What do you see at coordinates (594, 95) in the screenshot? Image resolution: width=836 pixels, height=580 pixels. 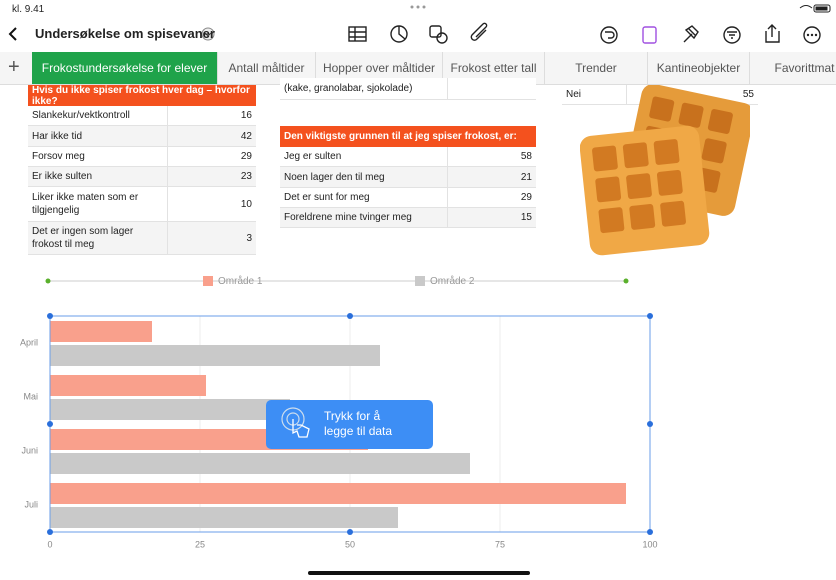 I see `table-cell: Nei` at bounding box center [594, 95].